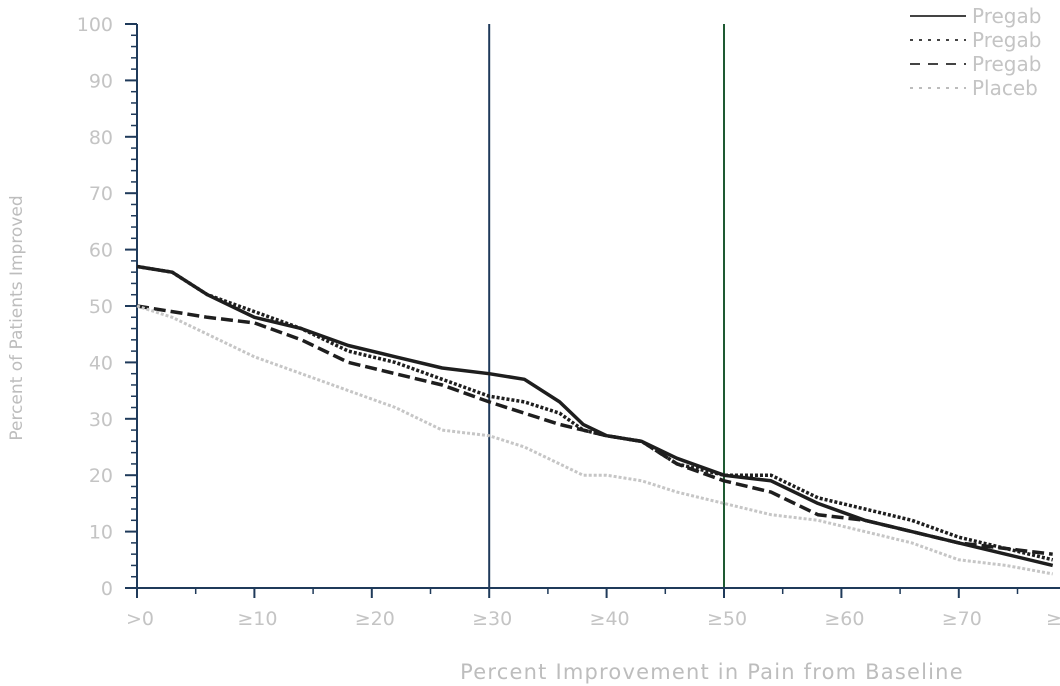  What do you see at coordinates (101, 363) in the screenshot?
I see `y-tick-label: 40` at bounding box center [101, 363].